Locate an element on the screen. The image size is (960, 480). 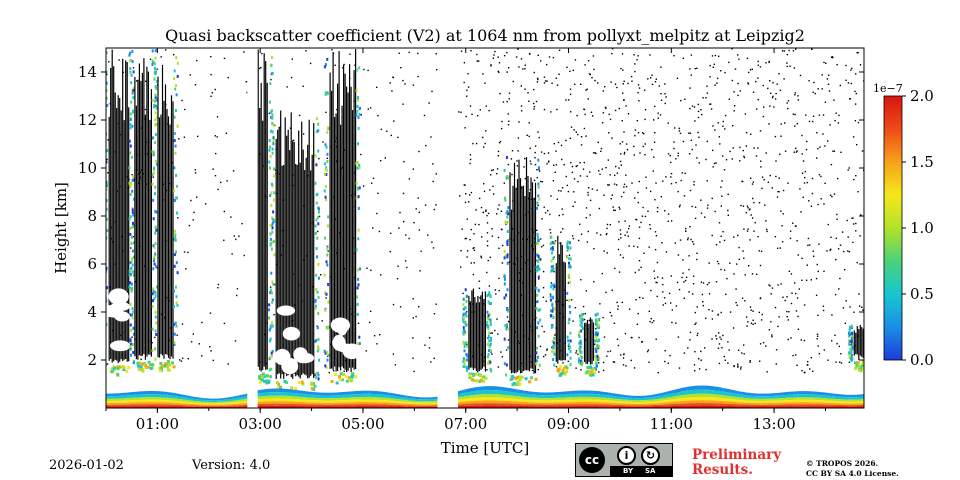
colorbar-tick-label: 1.0 is located at coordinates (922, 228).